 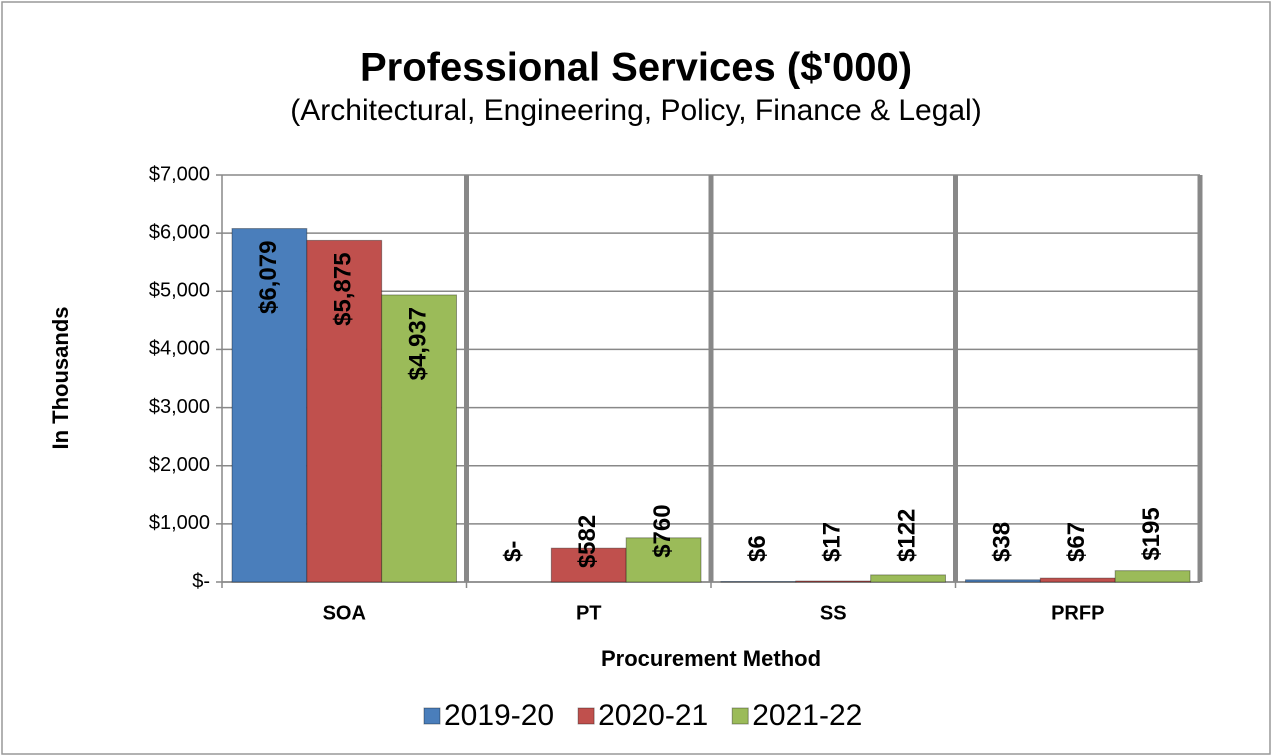 What do you see at coordinates (711, 658) in the screenshot?
I see `x-axis-title: Procurement Method` at bounding box center [711, 658].